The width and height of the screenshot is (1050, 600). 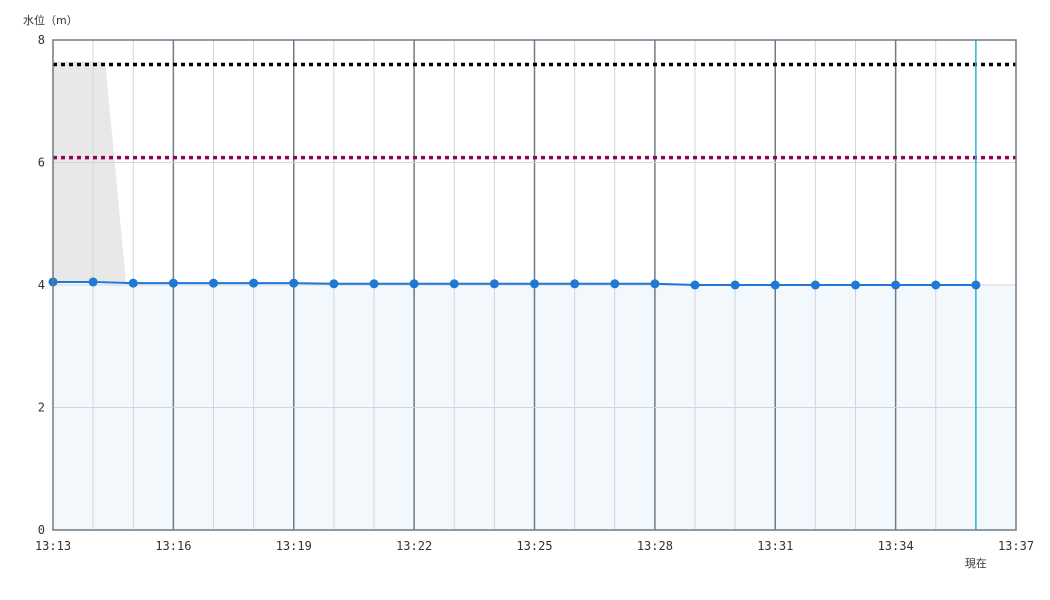 I want to click on series-layer, so click(x=514, y=283).